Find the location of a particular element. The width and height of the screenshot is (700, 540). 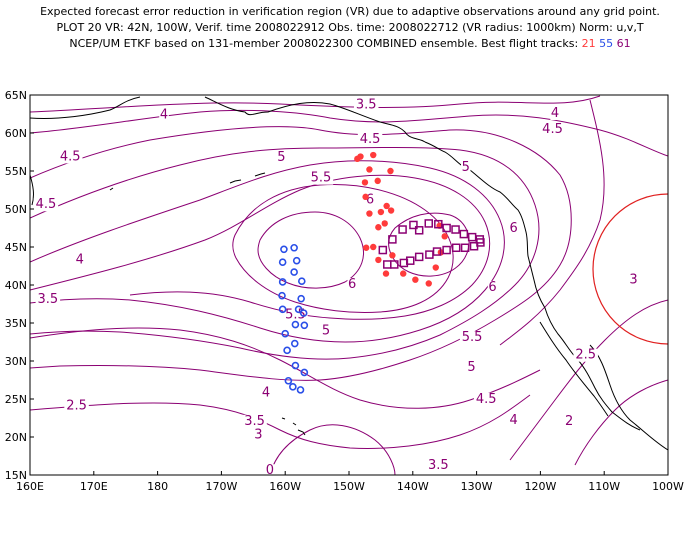

lat-tick-label: 55N is located at coordinates (16, 171).